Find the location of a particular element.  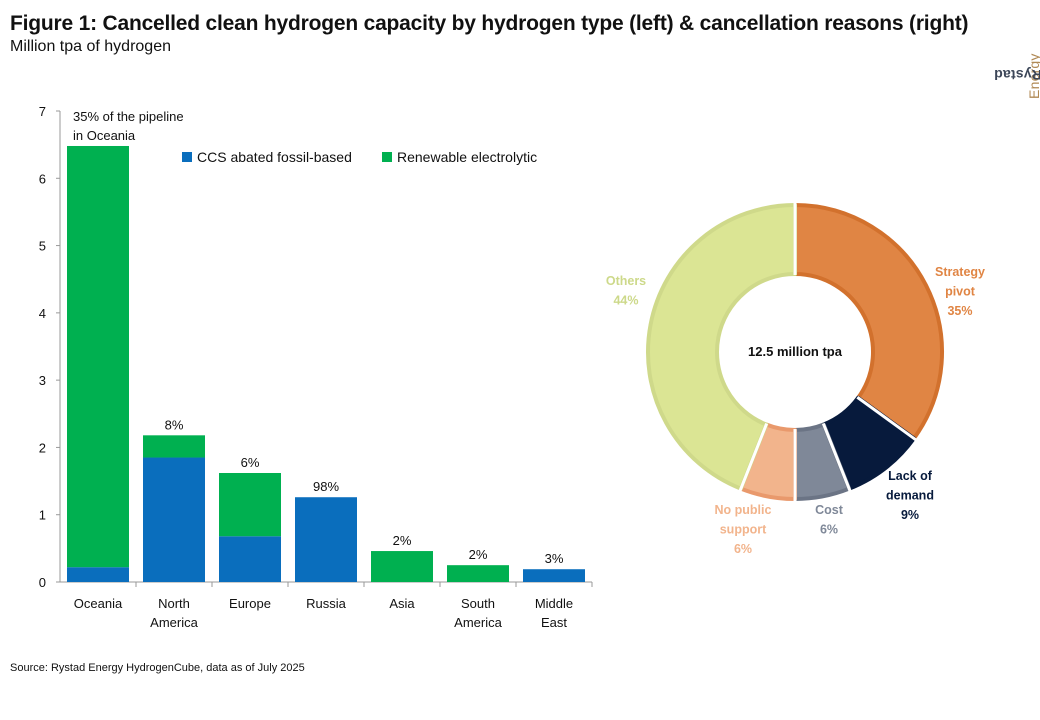

y-tick-label: 2 is located at coordinates (42, 447).